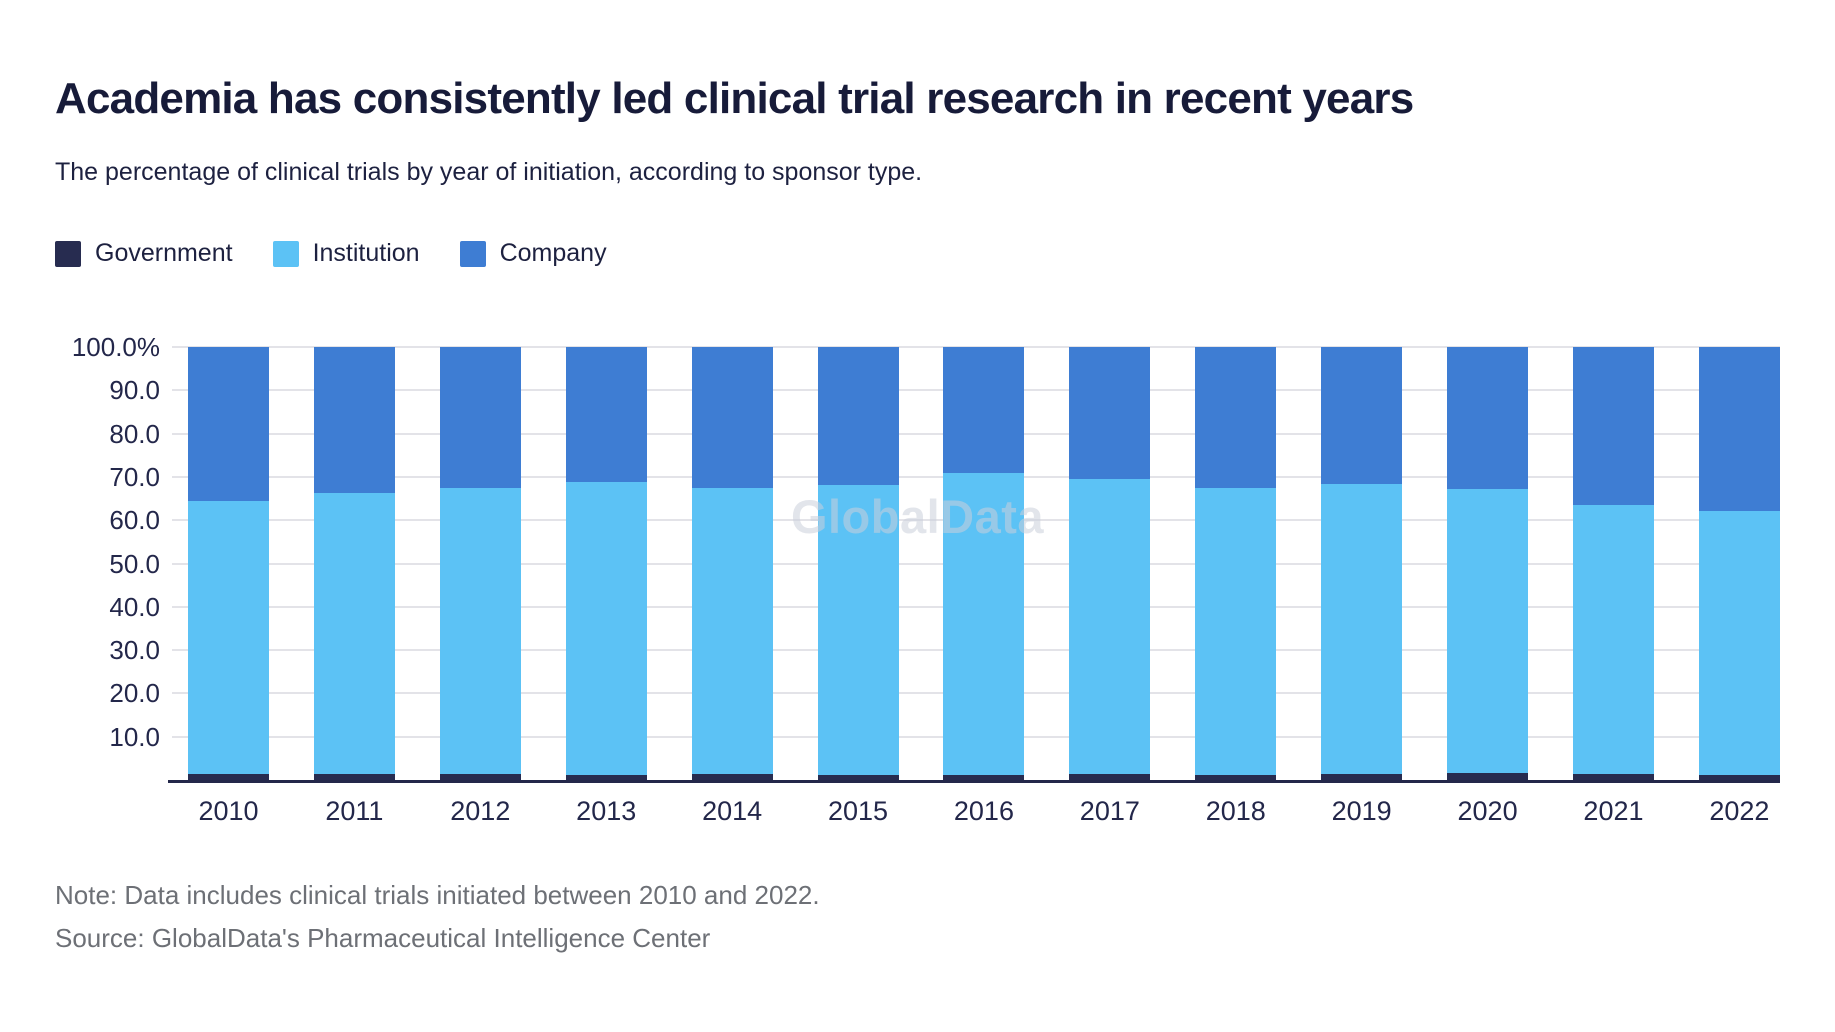 The image size is (1835, 1032). Describe the element at coordinates (606, 811) in the screenshot. I see `x-axis-label: 2013` at that location.